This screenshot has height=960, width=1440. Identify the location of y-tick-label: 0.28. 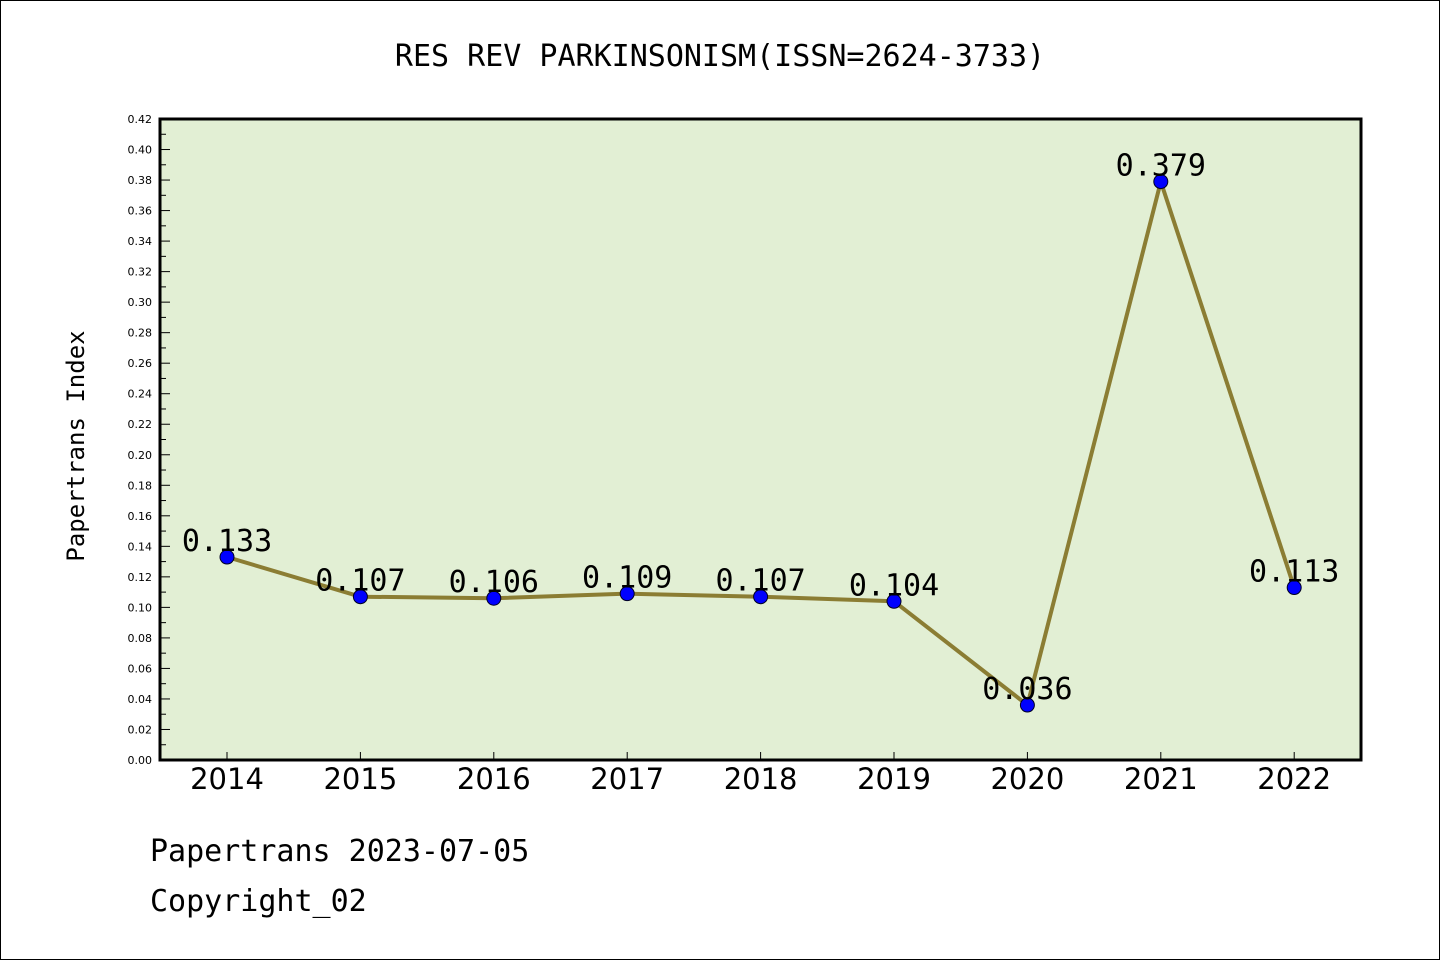
(140, 333).